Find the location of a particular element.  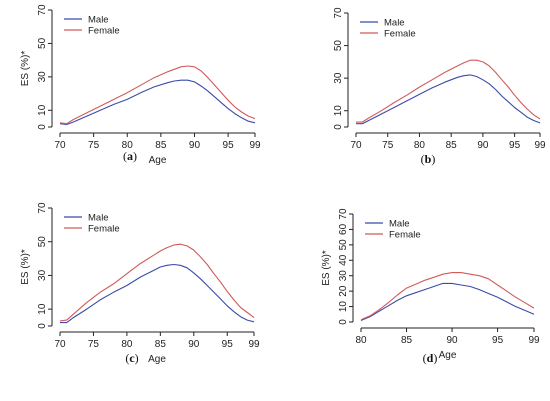

panel-label: (a) is located at coordinates (130, 156).